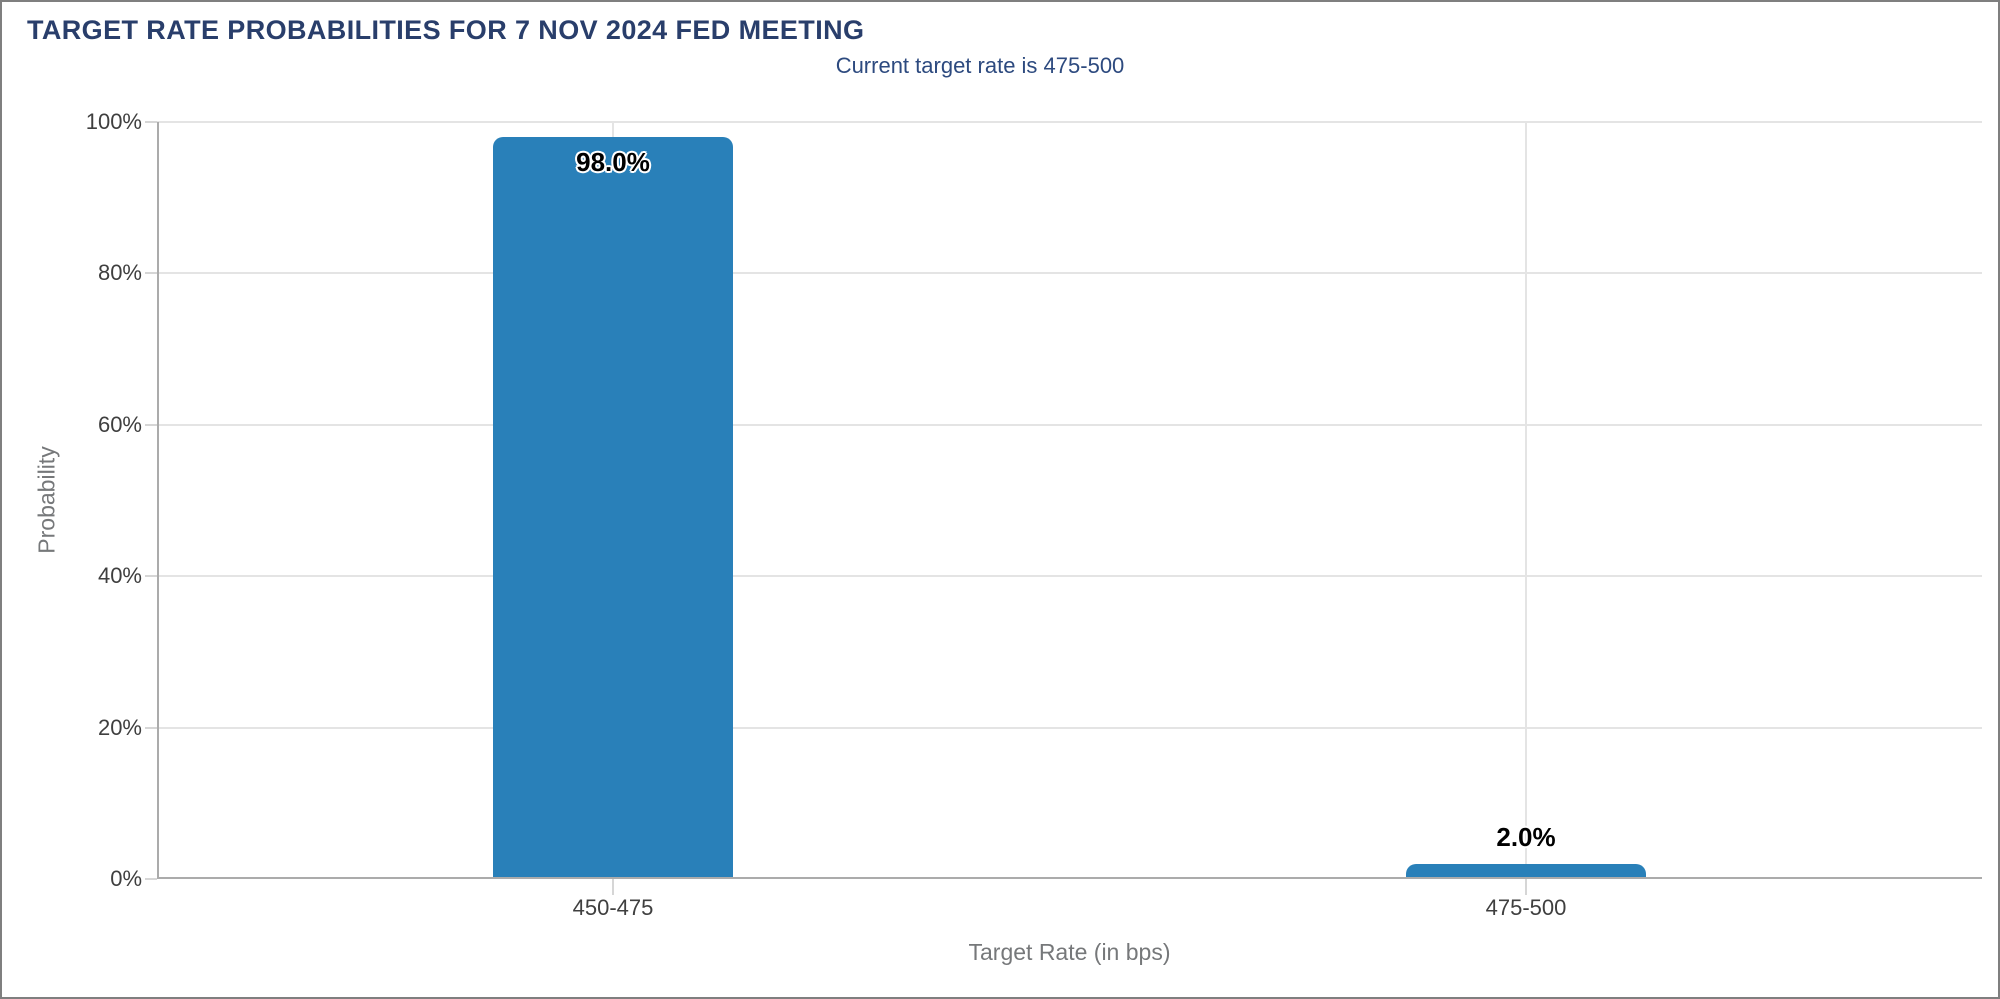  Describe the element at coordinates (1069, 878) in the screenshot. I see `x-axis-line` at that location.